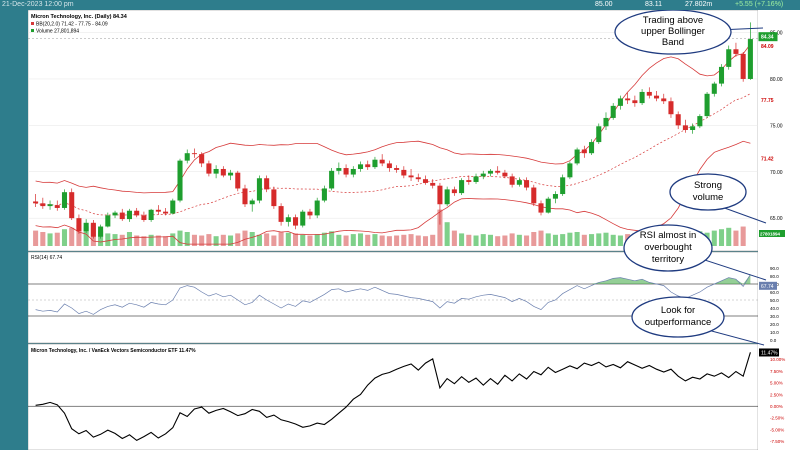 The image size is (800, 450). Describe the element at coordinates (32, 23) in the screenshot. I see `bb-legend-swatch` at that location.